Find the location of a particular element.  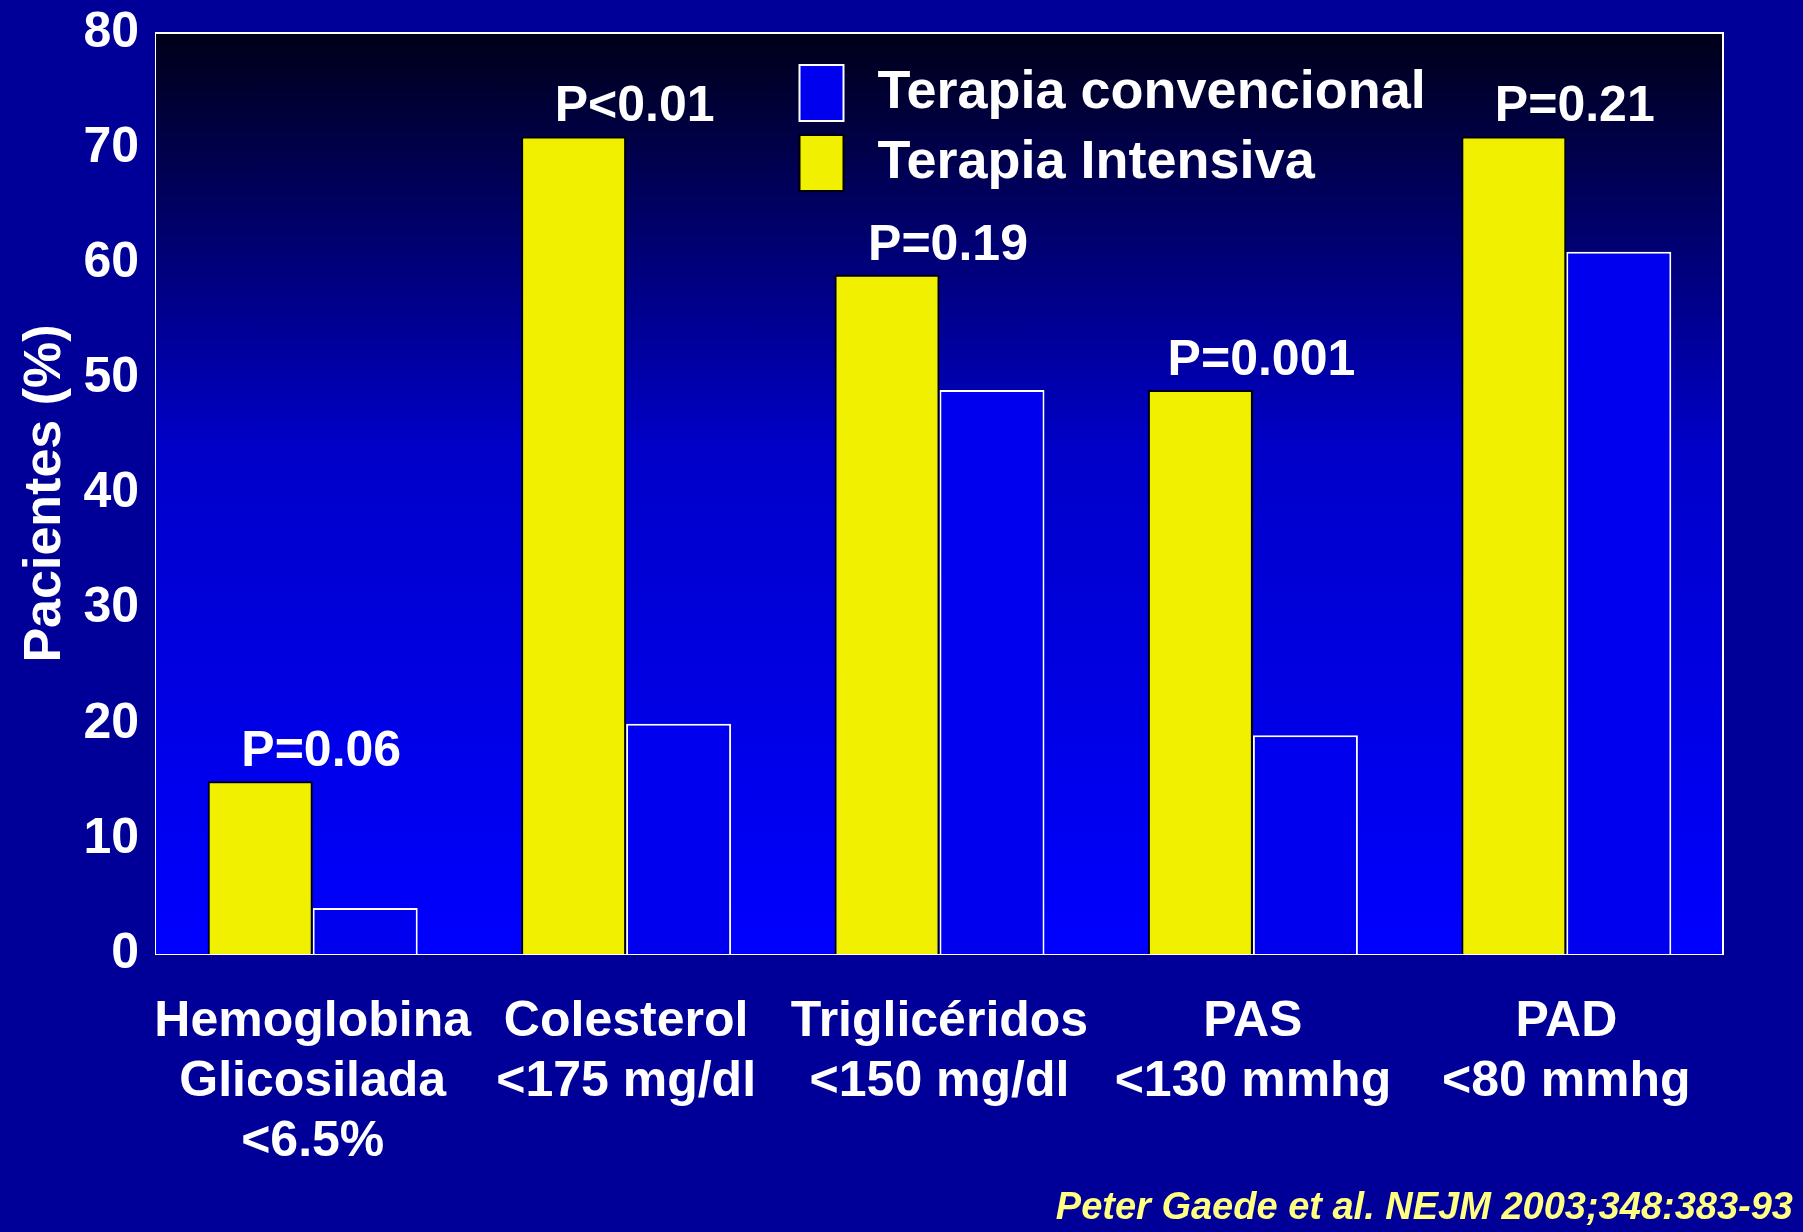

x-tick-label: Triglicéridos <150 mg/dl is located at coordinates (939, 1048).